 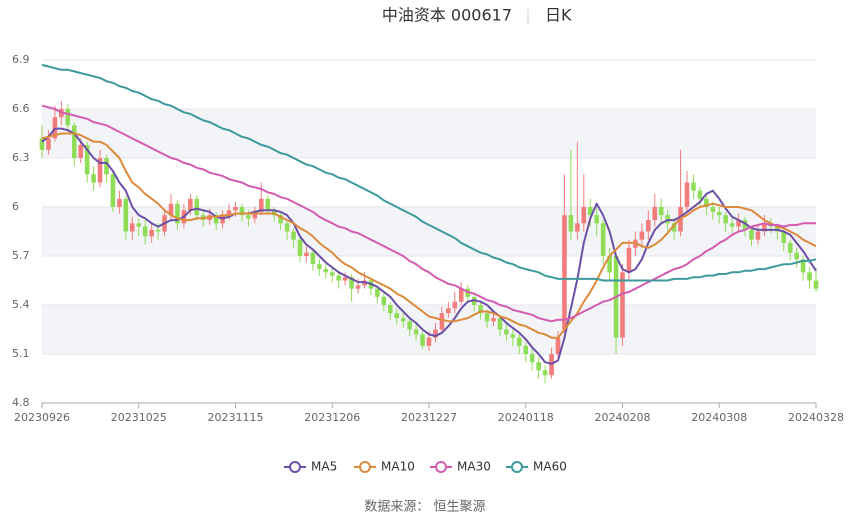 I want to click on y-tick-label: 6.9, so click(x=21, y=59).